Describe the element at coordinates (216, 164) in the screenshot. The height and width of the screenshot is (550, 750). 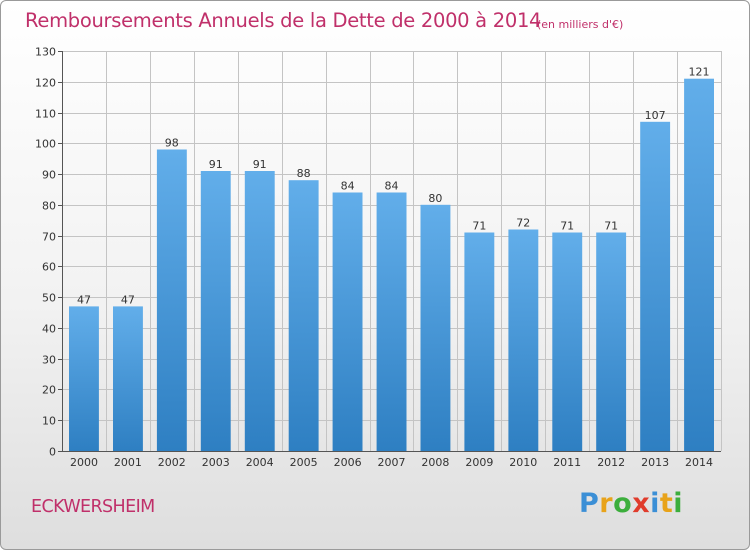
I see `data-label-2003: 91` at that location.